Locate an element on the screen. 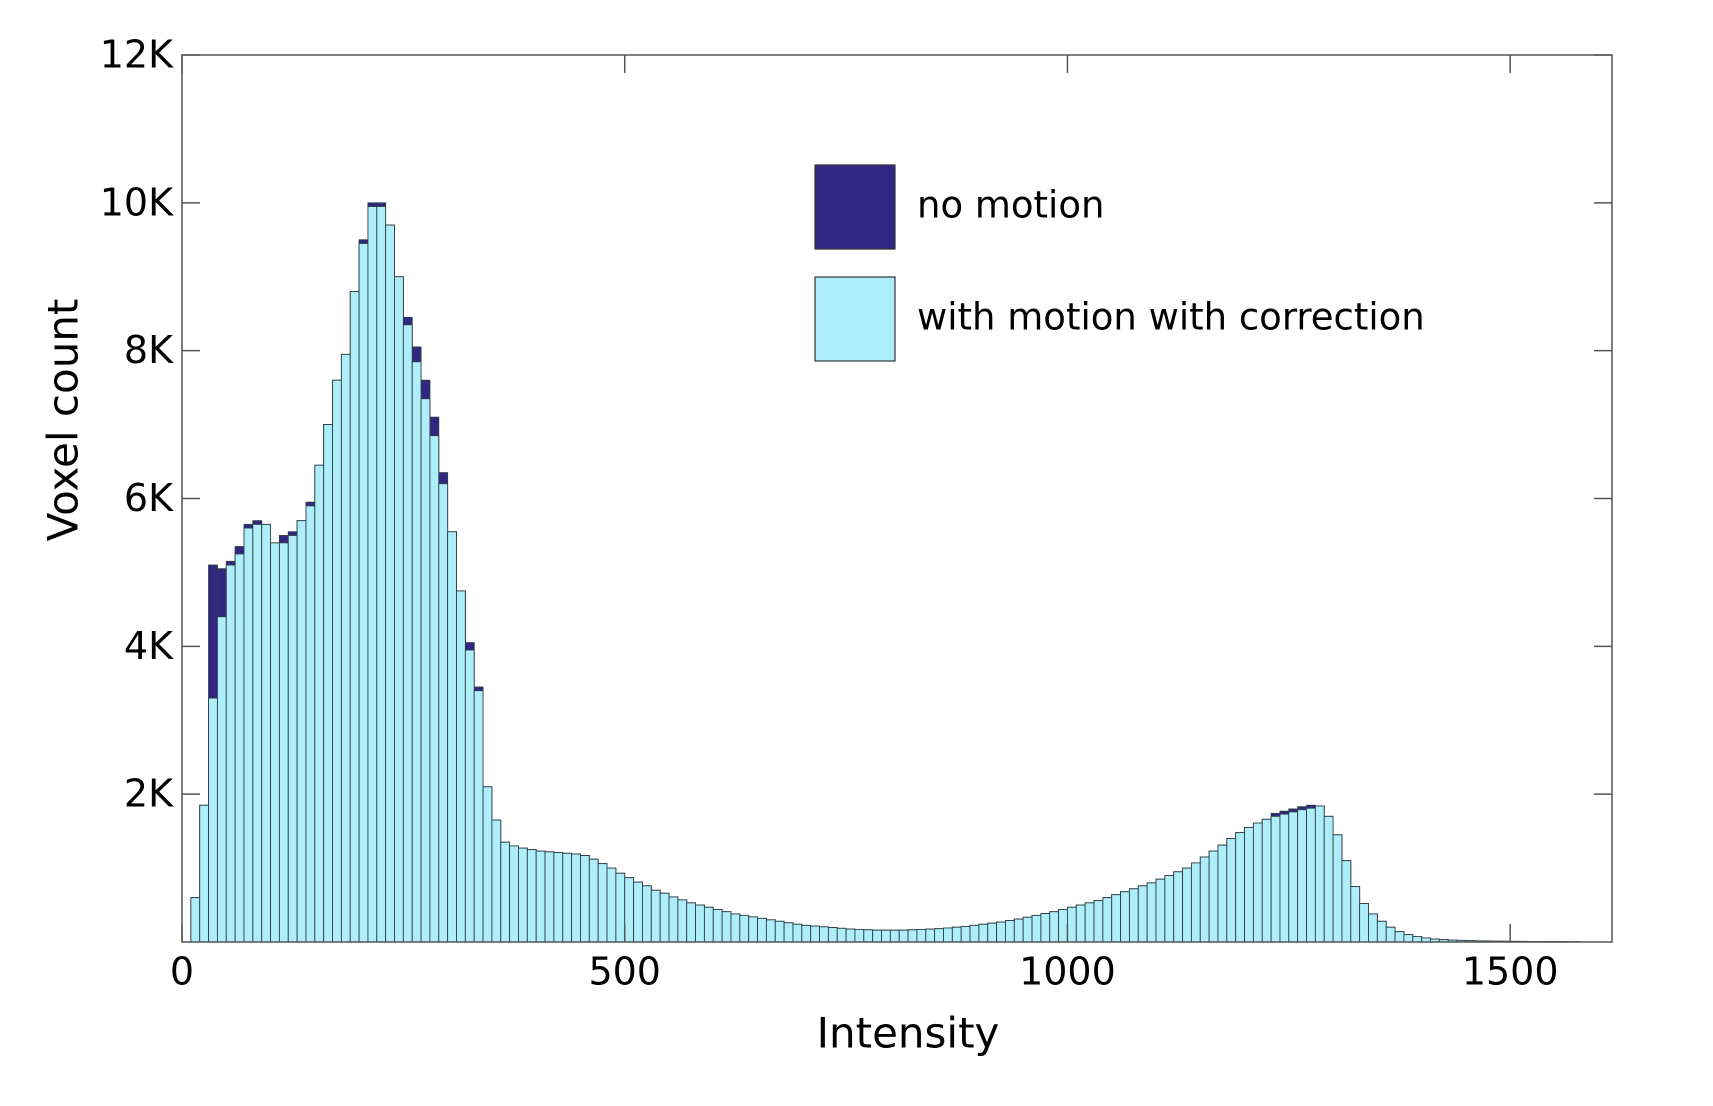 Image resolution: width=1713 pixels, height=1106 pixels. y-tick-label: 12K is located at coordinates (137, 55).